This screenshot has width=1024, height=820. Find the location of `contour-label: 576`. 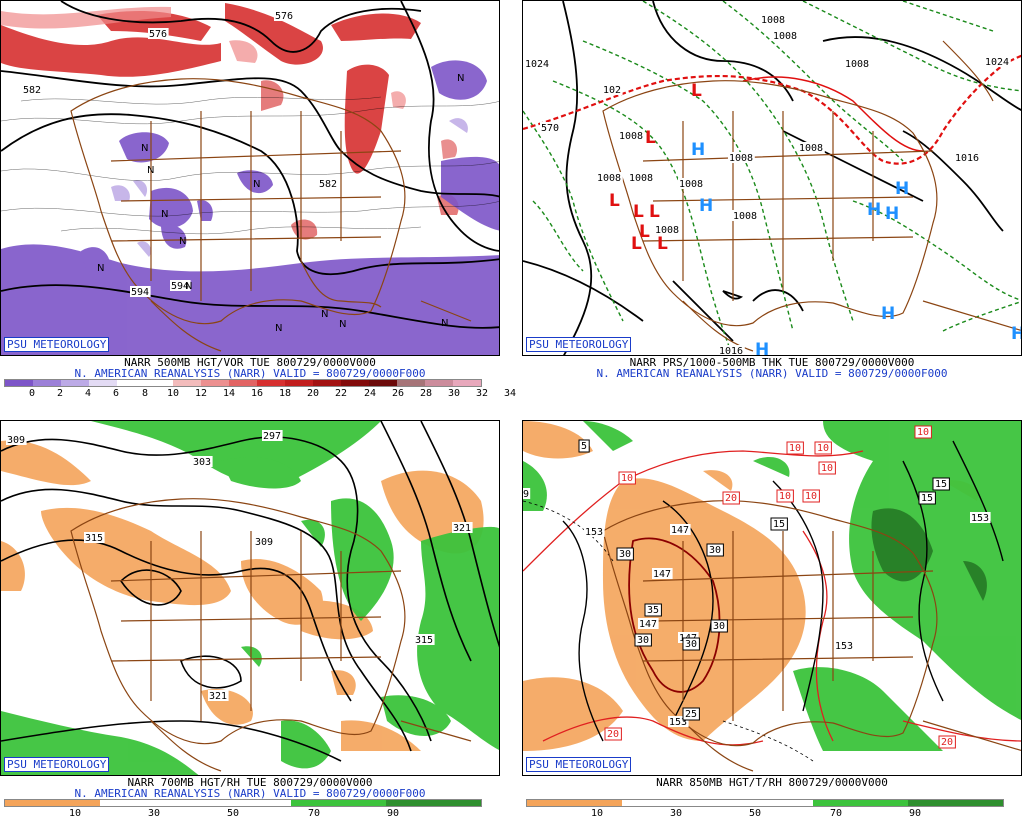

contour-label: 576 is located at coordinates (284, 16).